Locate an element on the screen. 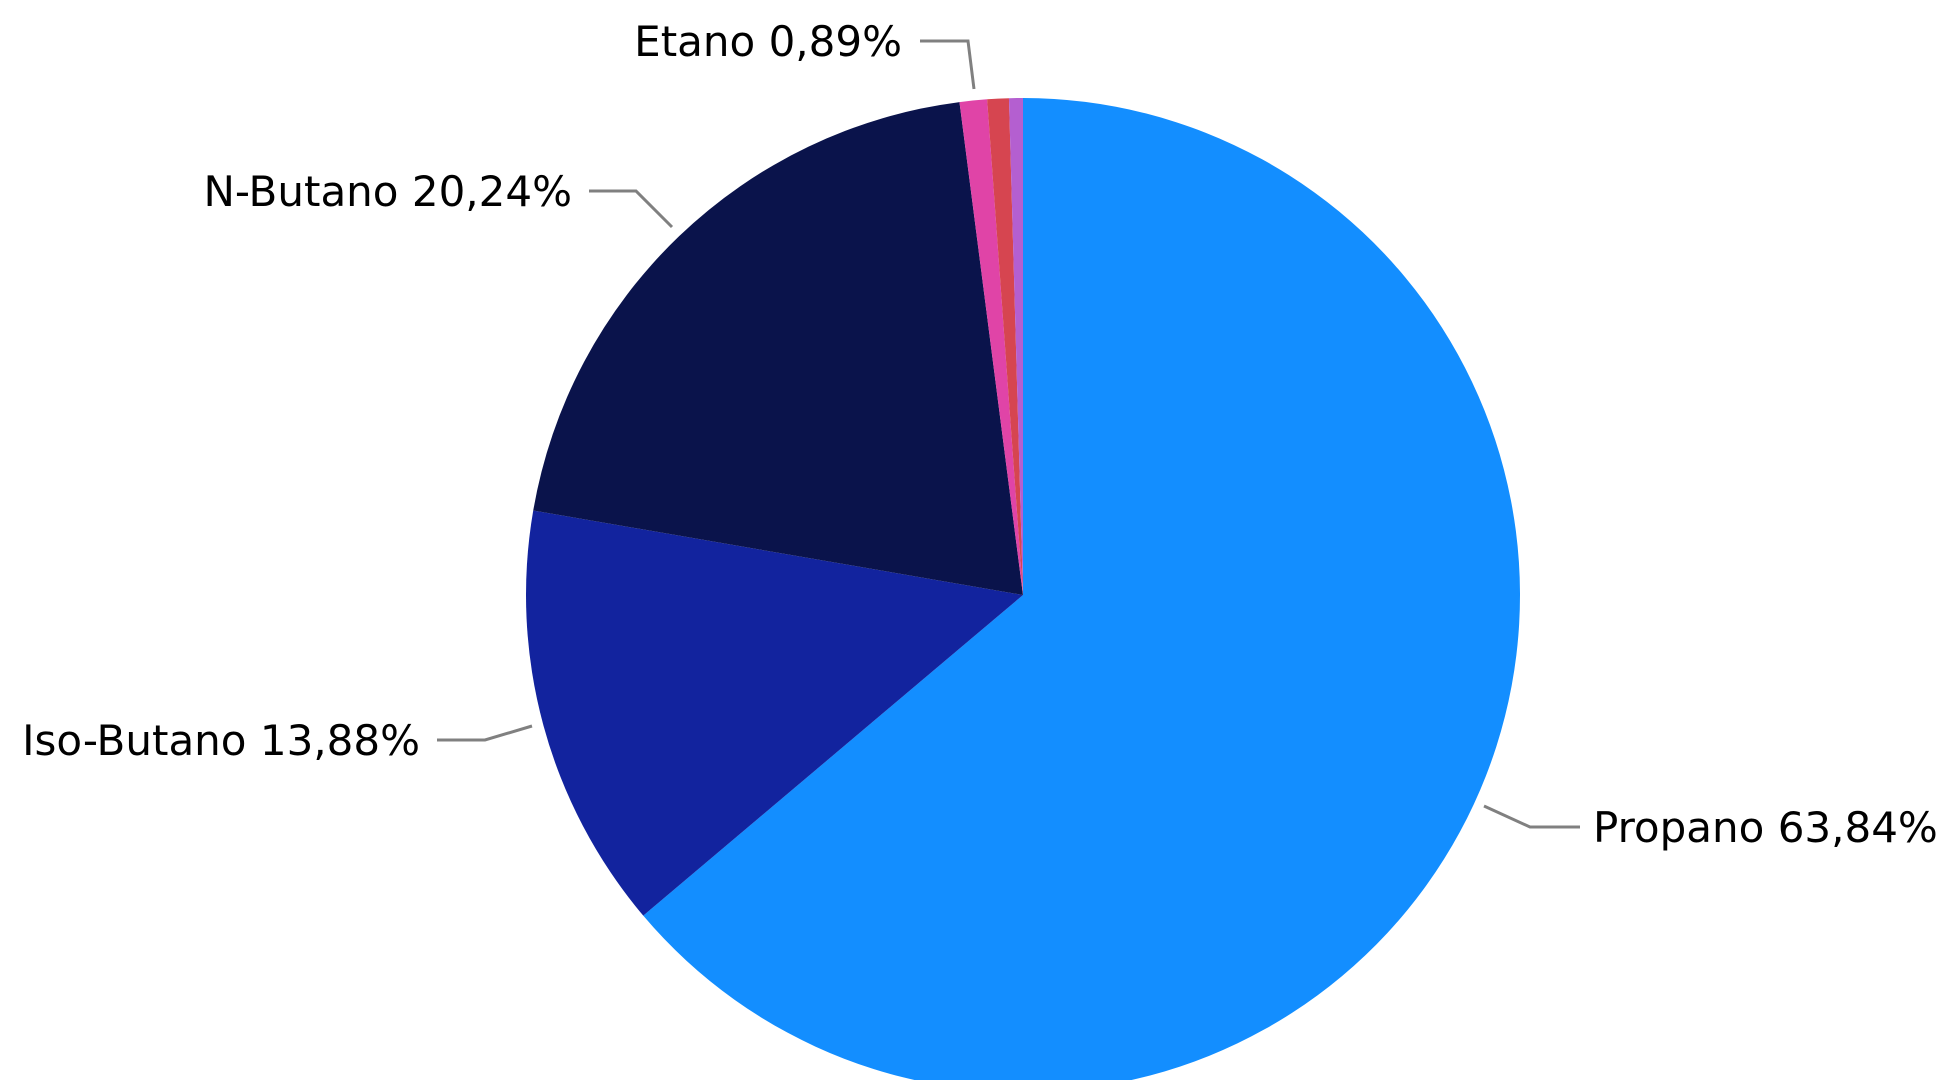 This screenshot has width=1941, height=1080. label-propano-group: Propano 63,84% is located at coordinates (1710, 827).